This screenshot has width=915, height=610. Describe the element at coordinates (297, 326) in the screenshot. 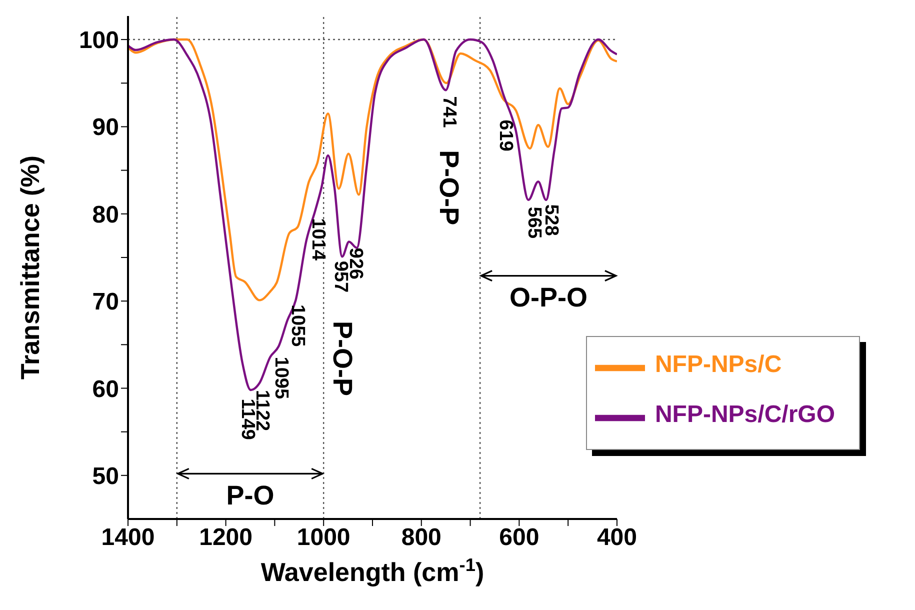

I see `annotation: 1055` at that location.